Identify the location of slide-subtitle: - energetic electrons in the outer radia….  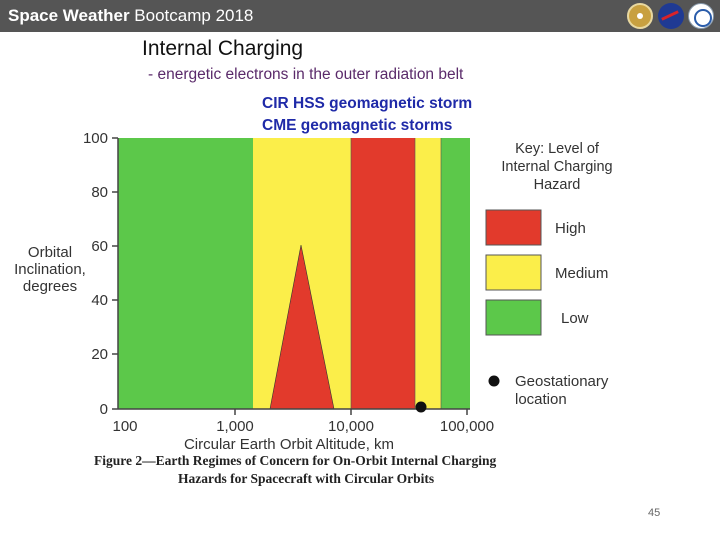
(306, 74).